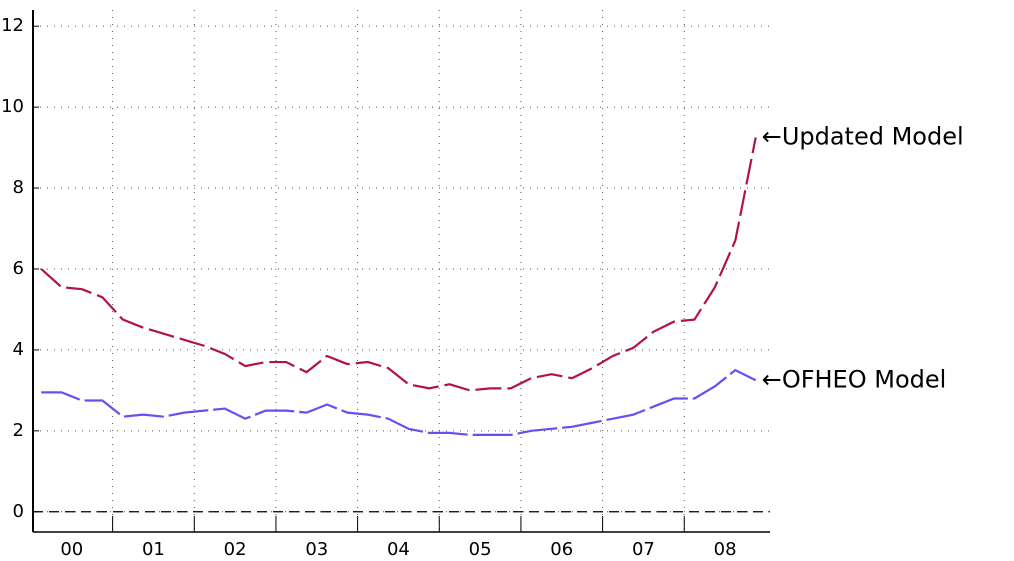  What do you see at coordinates (12, 25) in the screenshot?
I see `y-tick-label: 12` at bounding box center [12, 25].